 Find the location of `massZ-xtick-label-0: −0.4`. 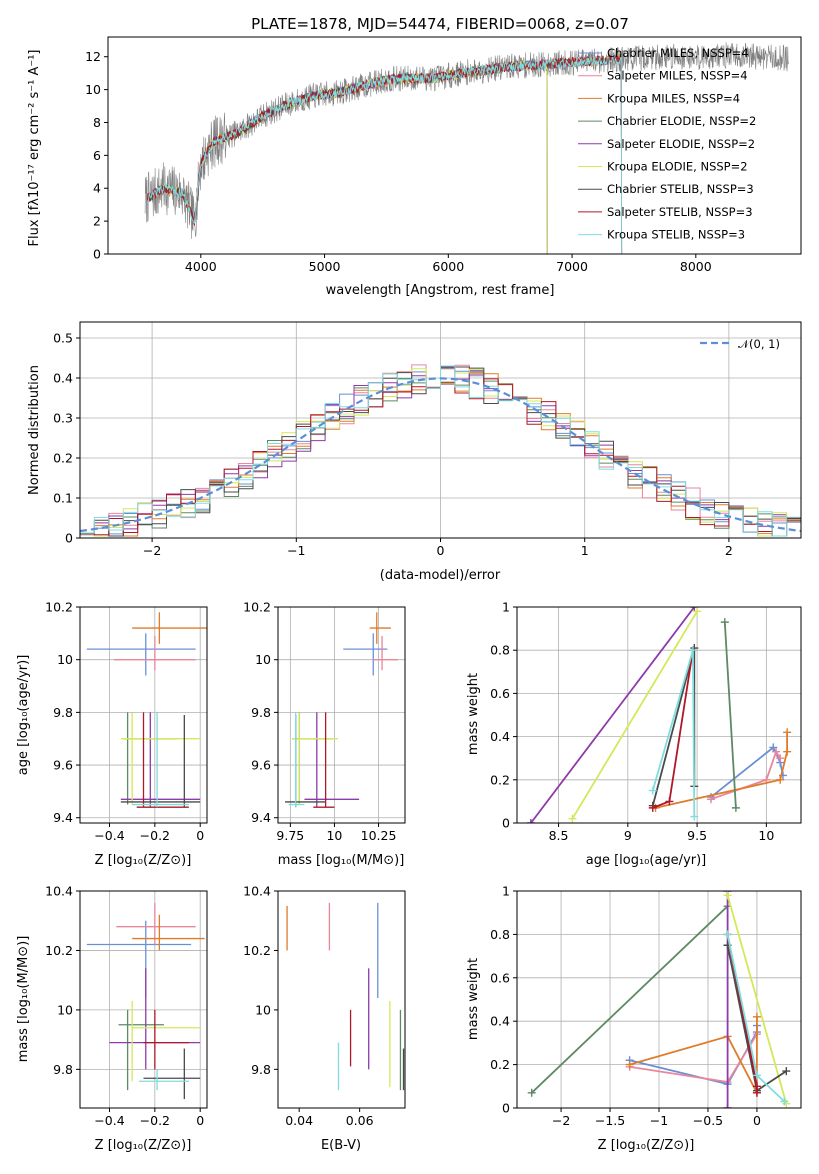

massZ-xtick-label-0: −0.4 is located at coordinates (109, 1120).